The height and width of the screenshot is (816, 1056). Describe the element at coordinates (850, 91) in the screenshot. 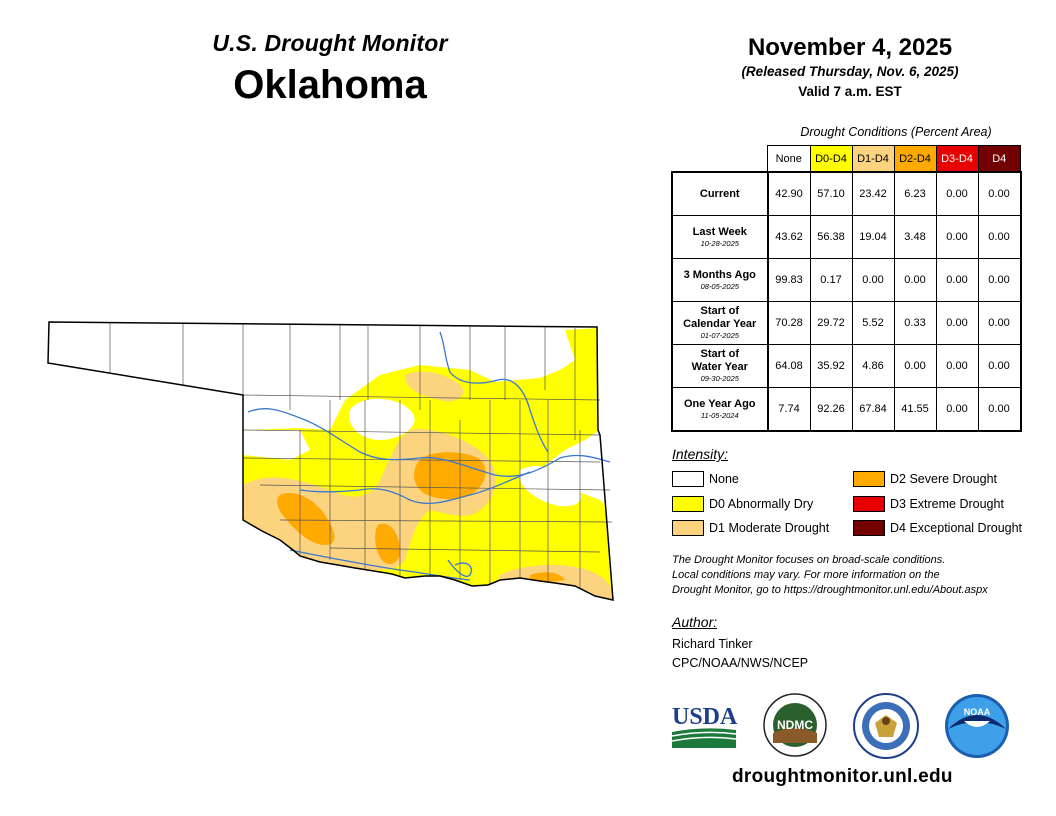

I see `valid-time: Valid 7 a.m. EST` at that location.